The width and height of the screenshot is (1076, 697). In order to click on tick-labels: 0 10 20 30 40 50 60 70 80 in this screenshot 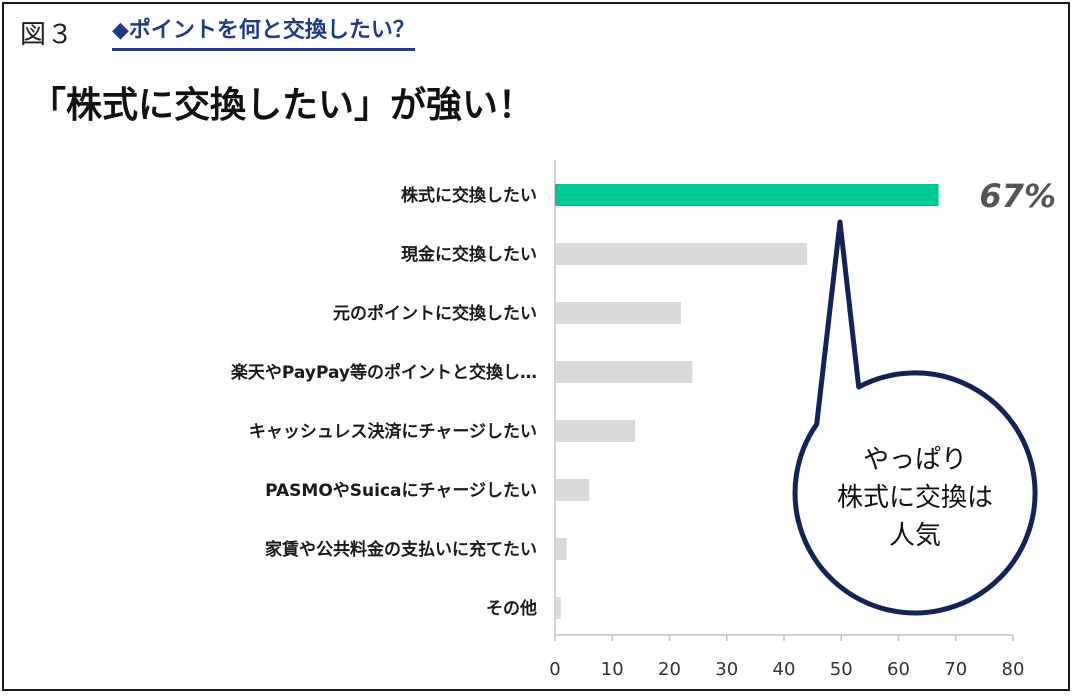, I will do `click(786, 669)`.